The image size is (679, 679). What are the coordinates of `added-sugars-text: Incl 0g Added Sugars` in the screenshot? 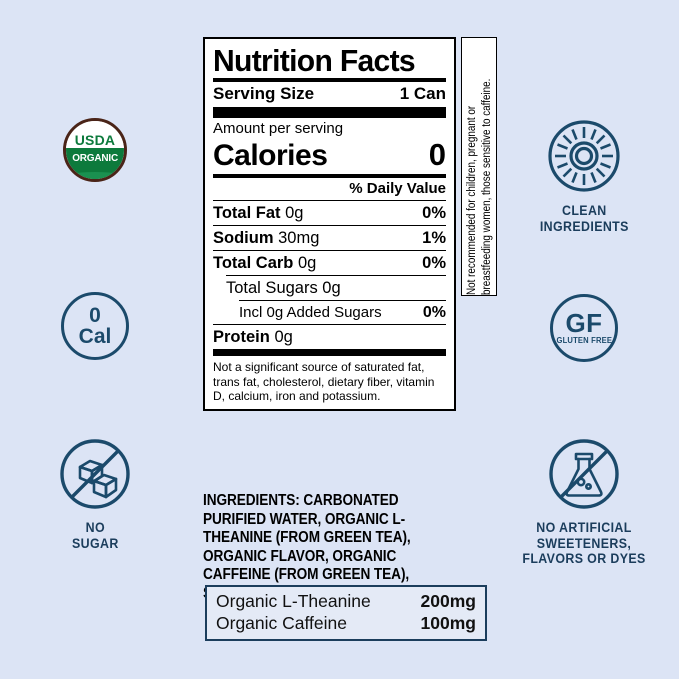 It's located at (310, 312).